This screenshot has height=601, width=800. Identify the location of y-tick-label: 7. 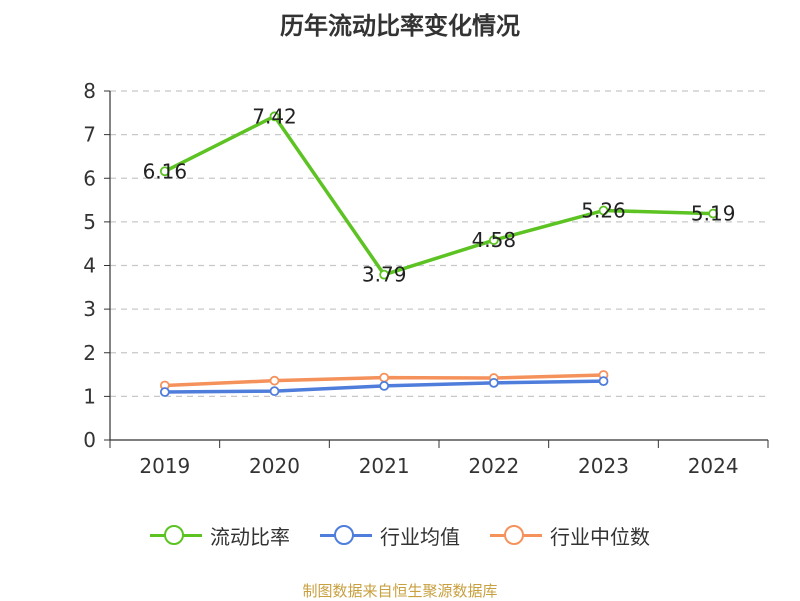
(89, 135).